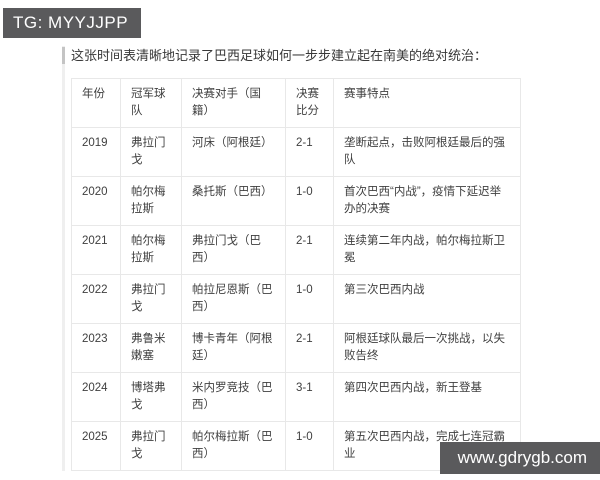 This screenshot has width=600, height=480. What do you see at coordinates (233, 446) in the screenshot?
I see `cell-opponent: 帕尔梅拉斯（巴西）` at bounding box center [233, 446].